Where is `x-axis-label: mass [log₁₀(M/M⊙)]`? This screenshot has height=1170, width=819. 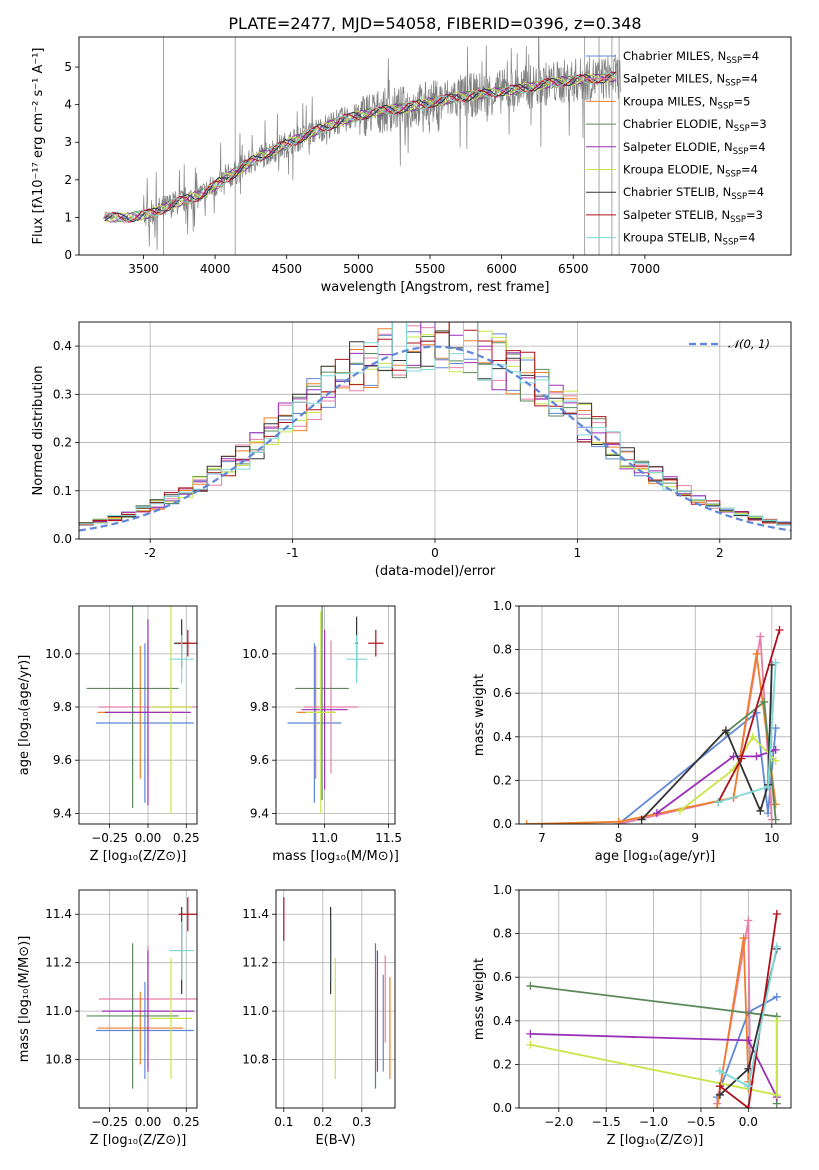
x-axis-label: mass [log₁₀(M/M⊙)] is located at coordinates (335, 856).